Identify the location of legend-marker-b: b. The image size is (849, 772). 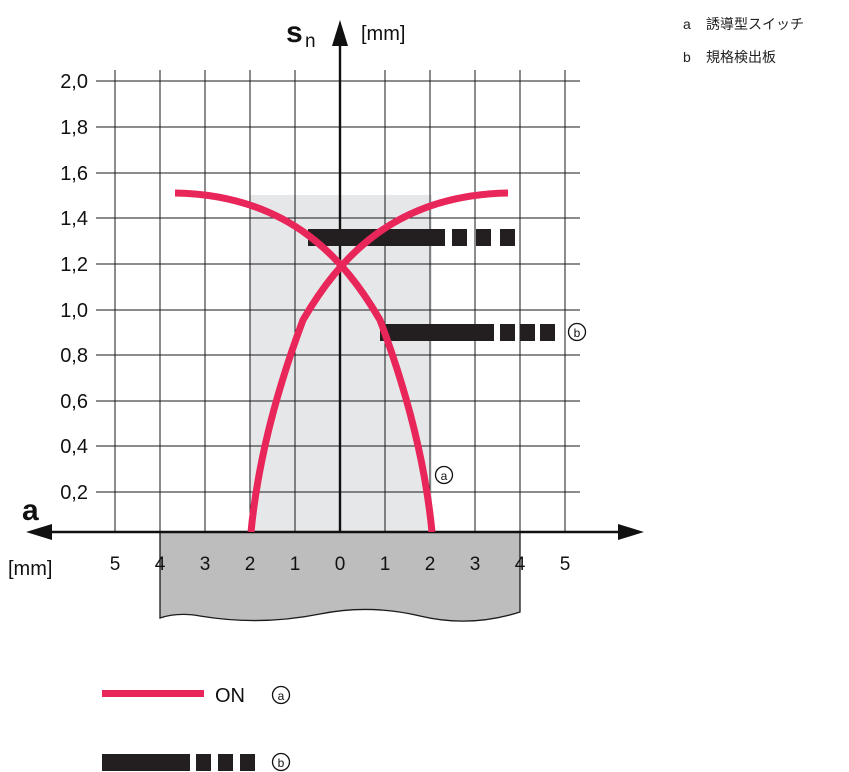
(281, 762).